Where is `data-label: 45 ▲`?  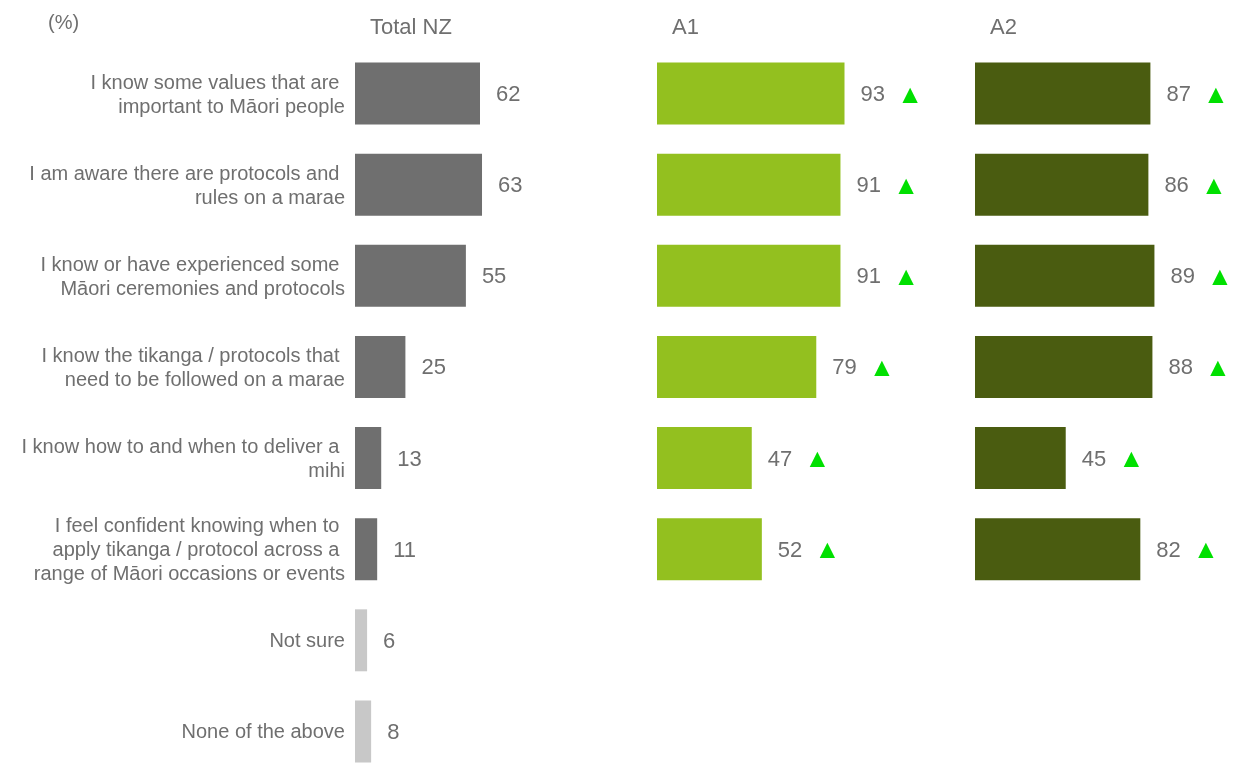 data-label: 45 ▲ is located at coordinates (1113, 458).